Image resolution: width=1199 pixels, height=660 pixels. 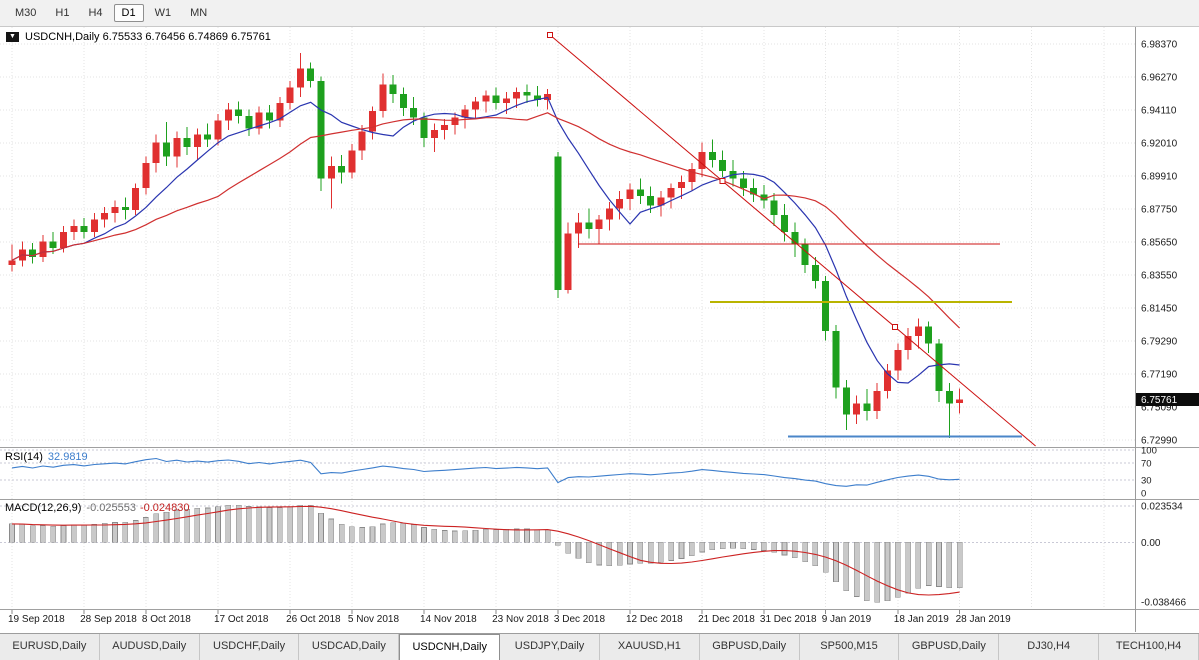 I want to click on timeframe-toolbar: M30 H1 H4 D1 W1 MN, so click(x=599, y=13).